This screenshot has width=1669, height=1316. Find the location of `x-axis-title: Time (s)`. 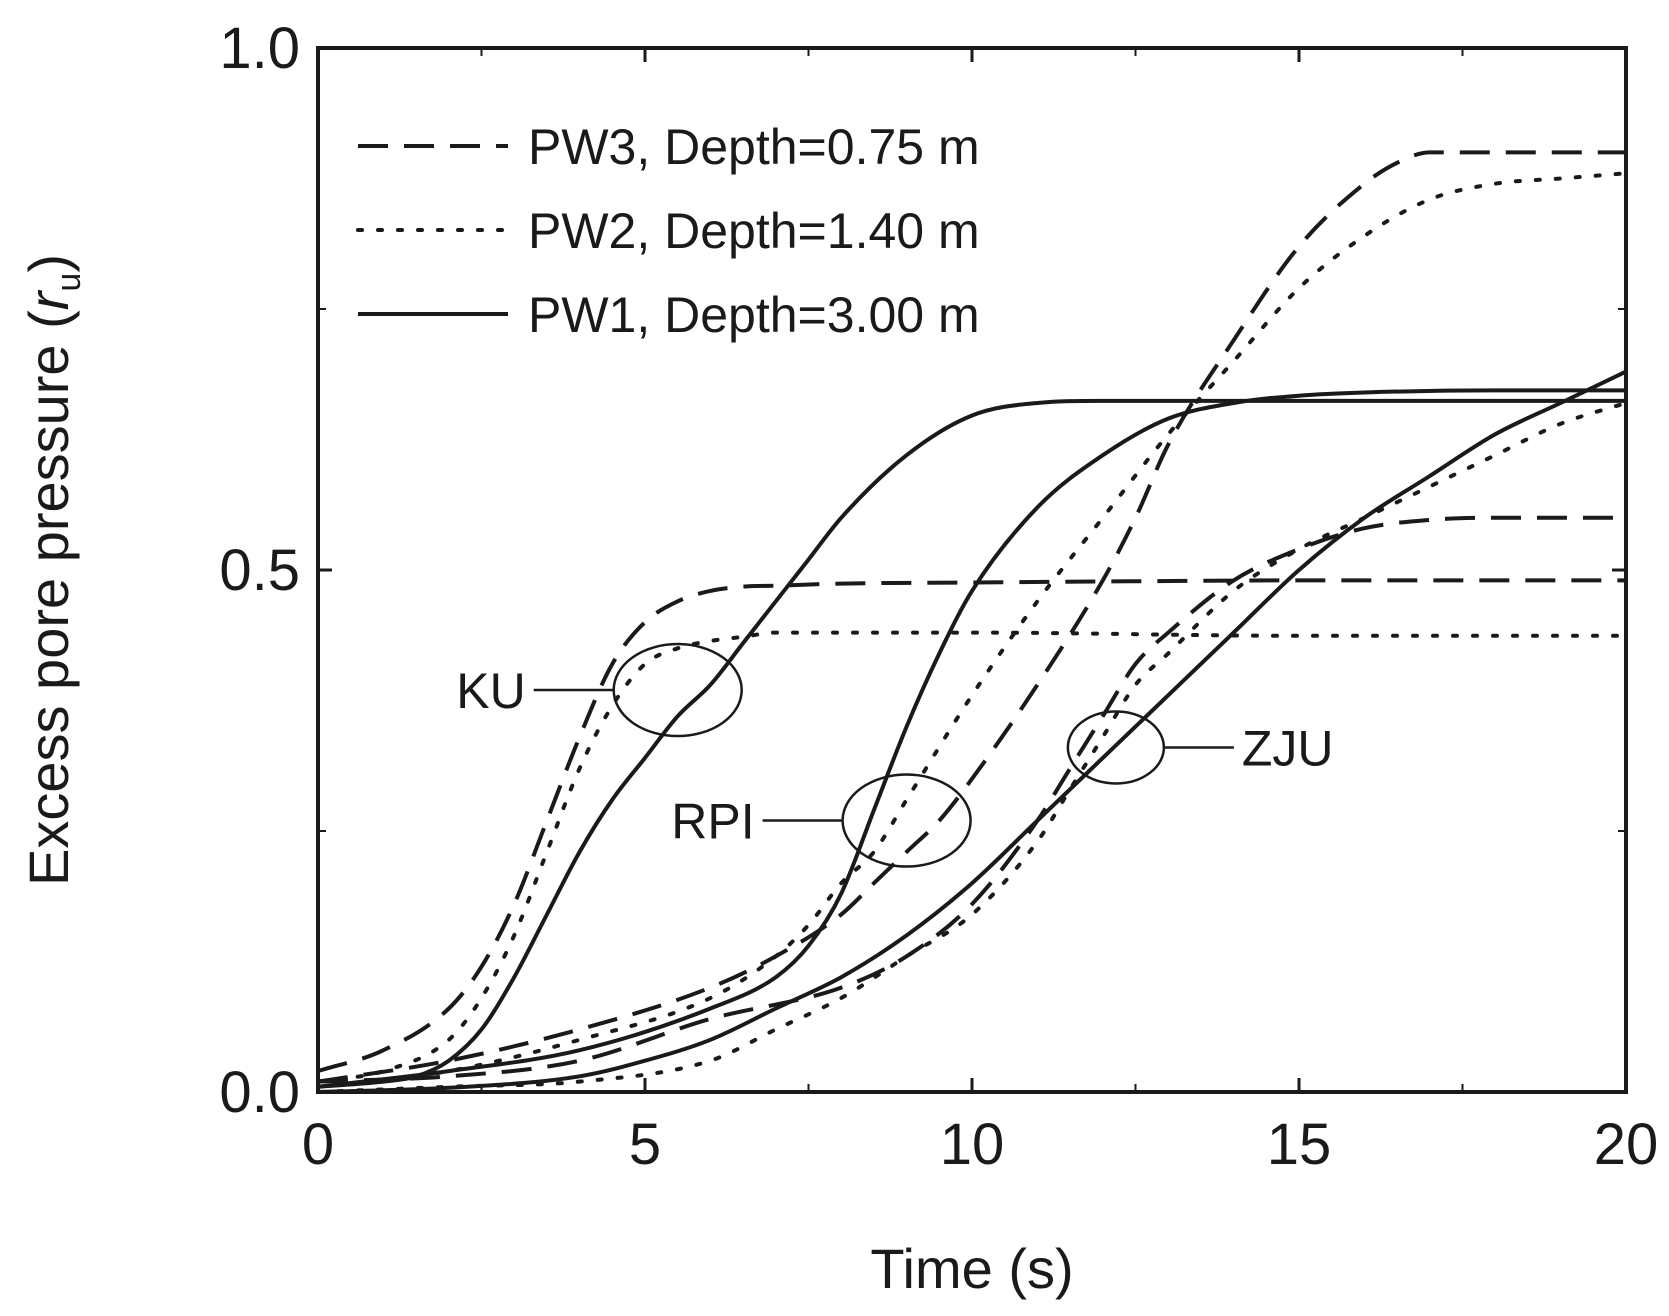

x-axis-title: Time (s) is located at coordinates (971, 1268).